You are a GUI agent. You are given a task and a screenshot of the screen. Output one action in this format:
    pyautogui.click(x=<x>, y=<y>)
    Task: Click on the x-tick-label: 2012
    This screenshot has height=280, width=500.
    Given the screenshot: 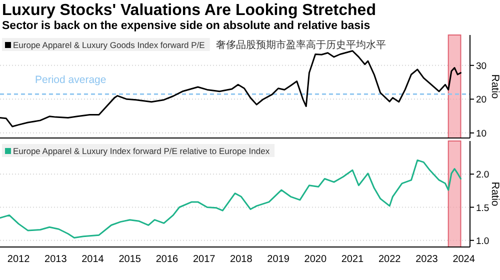 What is the action you would take?
    pyautogui.click(x=18, y=259)
    